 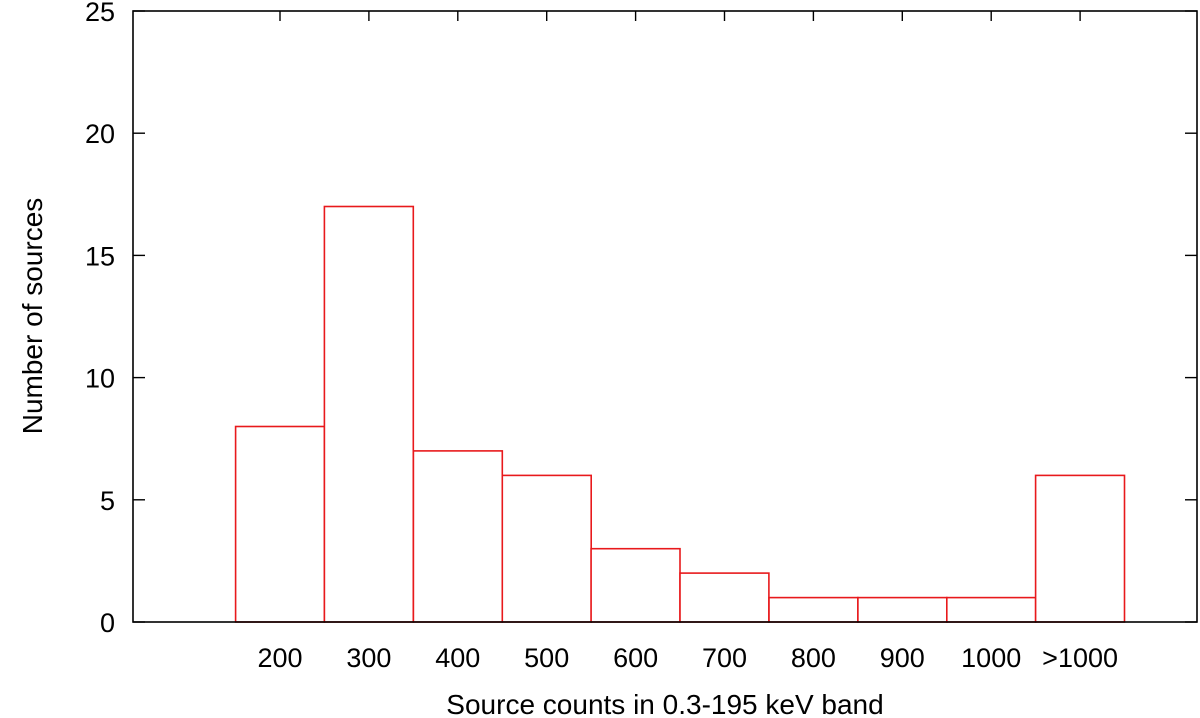 What do you see at coordinates (635, 658) in the screenshot?
I see `x-tick-label: 600` at bounding box center [635, 658].